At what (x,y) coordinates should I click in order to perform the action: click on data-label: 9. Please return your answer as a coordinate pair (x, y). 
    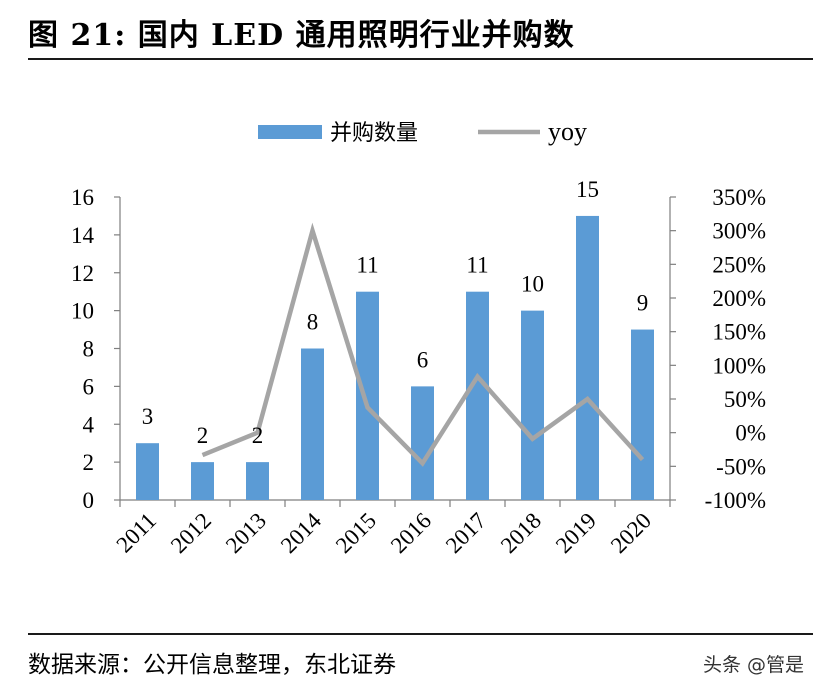
    Looking at the image, I should click on (643, 303).